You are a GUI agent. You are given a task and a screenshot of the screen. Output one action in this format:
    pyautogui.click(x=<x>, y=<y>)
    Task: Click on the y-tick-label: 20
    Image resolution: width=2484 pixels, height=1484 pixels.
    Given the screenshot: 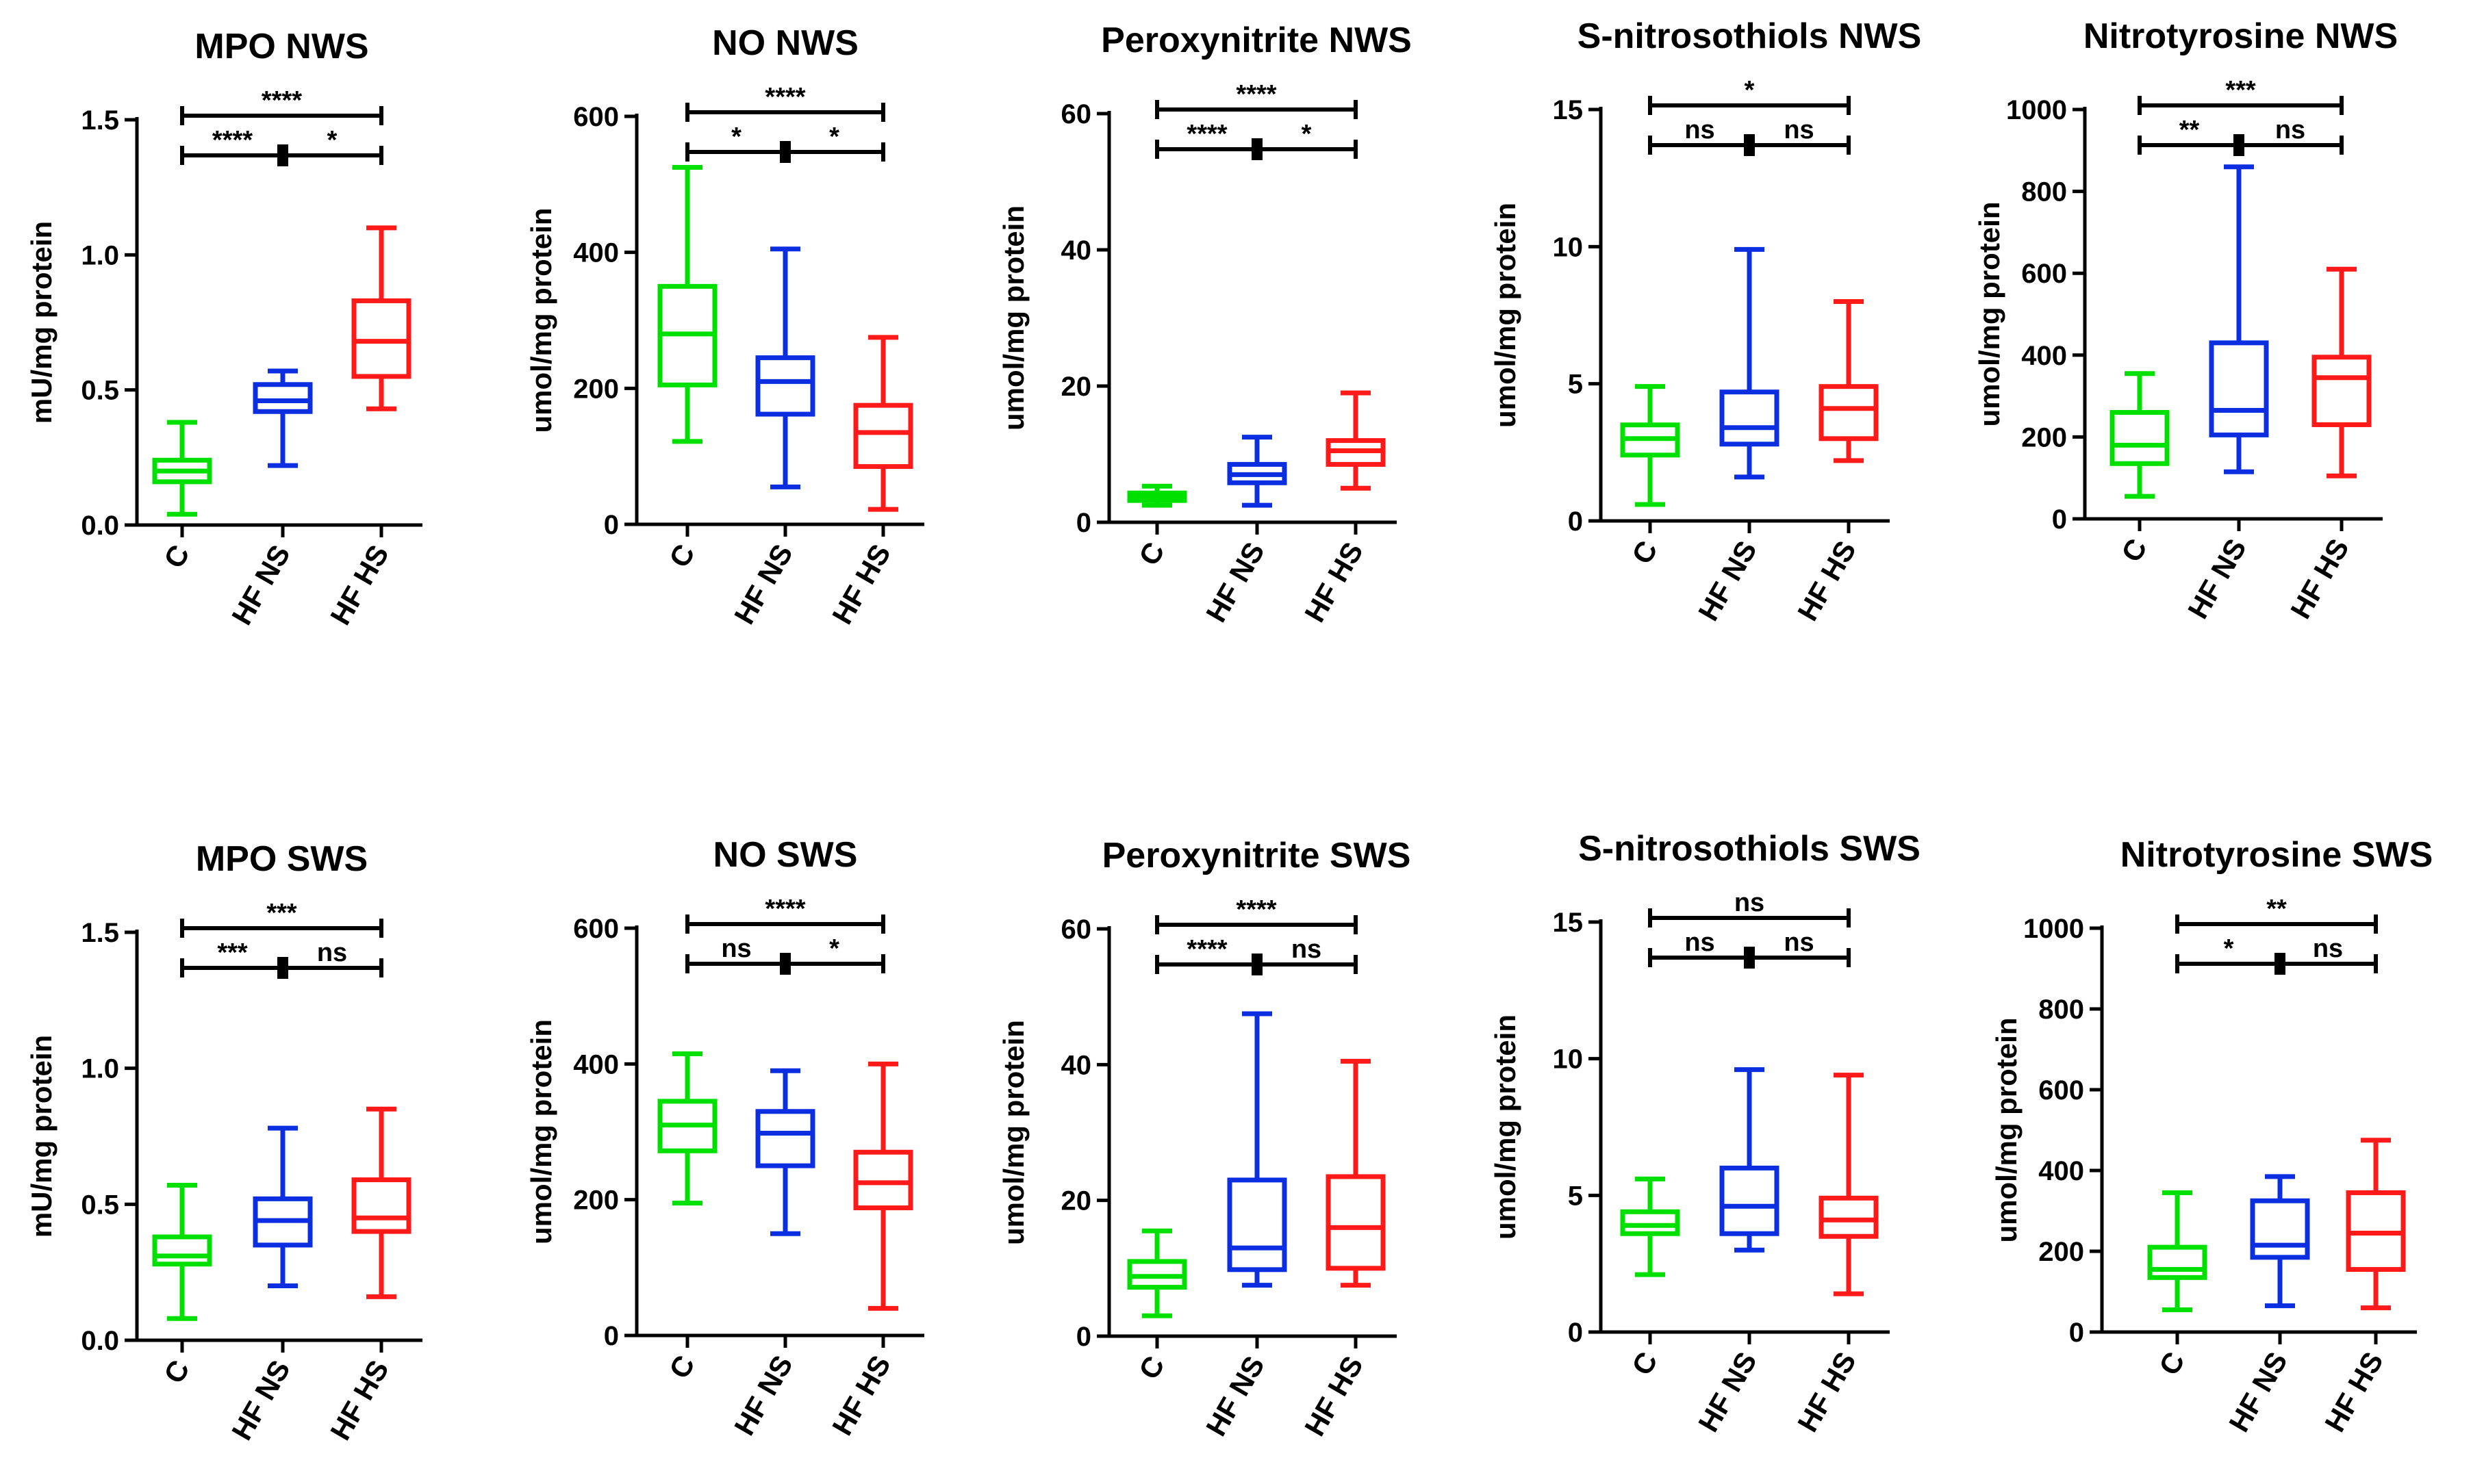 What is the action you would take?
    pyautogui.click(x=1076, y=387)
    